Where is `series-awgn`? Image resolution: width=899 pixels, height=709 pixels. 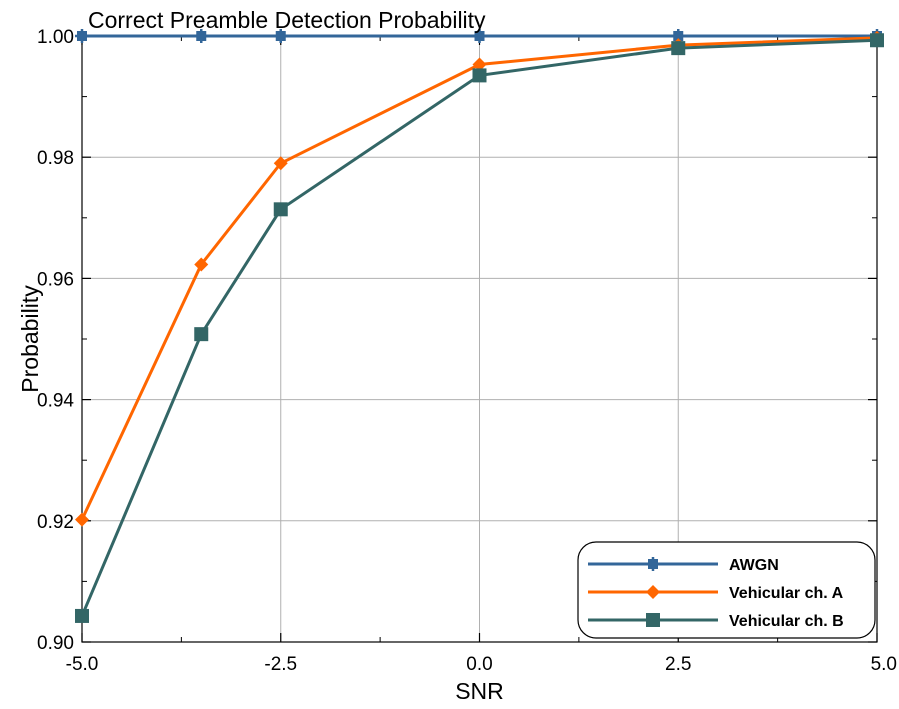
series-awgn is located at coordinates (479, 36).